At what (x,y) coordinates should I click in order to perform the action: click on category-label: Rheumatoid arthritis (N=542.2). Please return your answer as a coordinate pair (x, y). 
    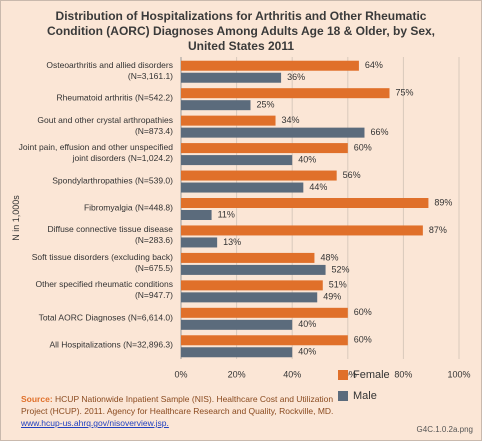
    Looking at the image, I should click on (114, 97).